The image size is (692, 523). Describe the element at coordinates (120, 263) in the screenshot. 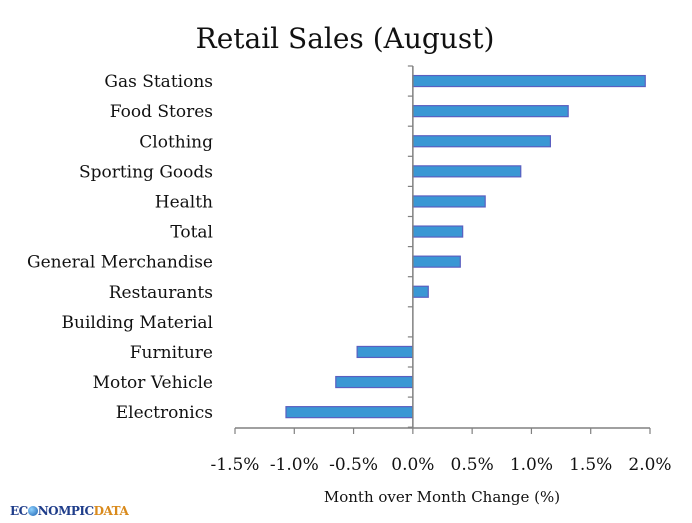

I see `category-label: General Merchandise` at that location.